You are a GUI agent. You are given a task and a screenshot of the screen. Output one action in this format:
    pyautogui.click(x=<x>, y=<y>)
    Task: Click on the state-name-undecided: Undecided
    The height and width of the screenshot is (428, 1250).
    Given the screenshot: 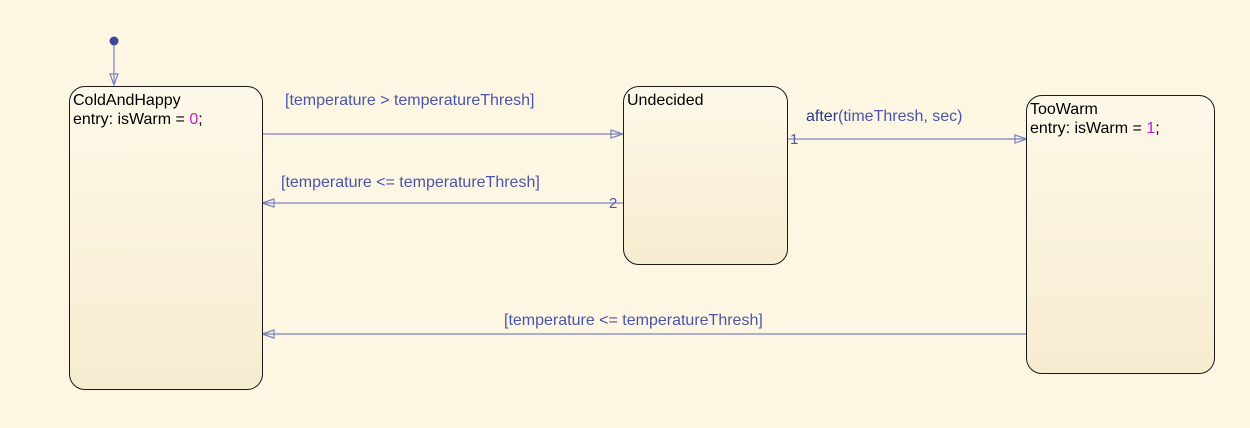 What is the action you would take?
    pyautogui.click(x=665, y=100)
    